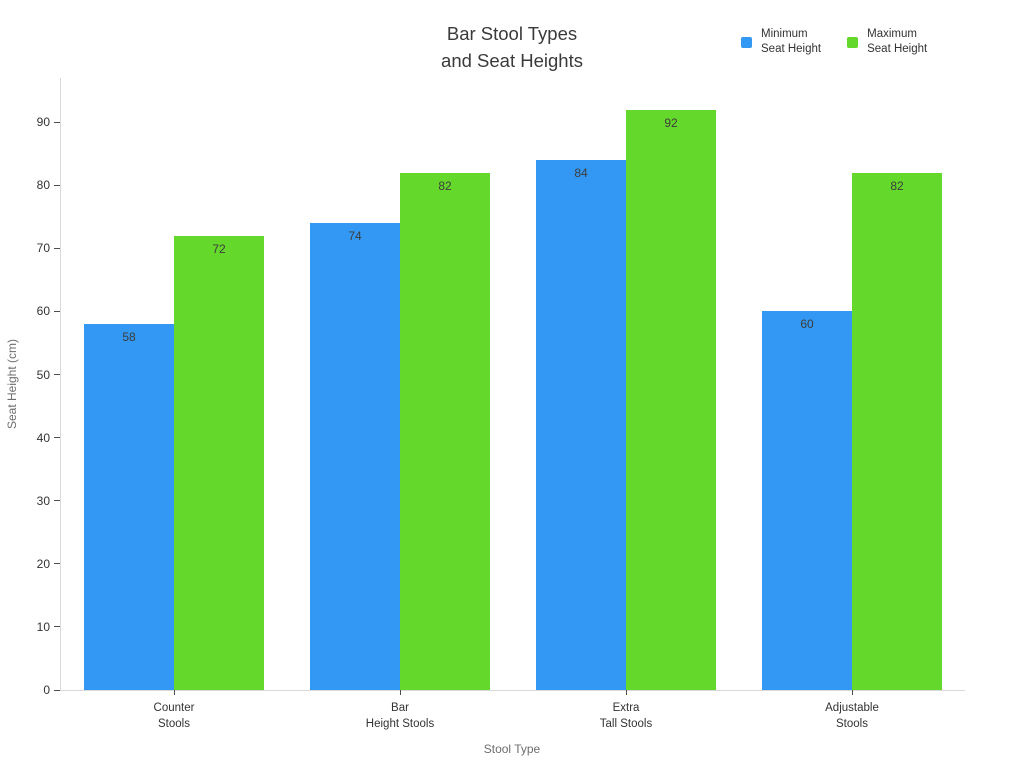 The height and width of the screenshot is (768, 1024). Describe the element at coordinates (626, 716) in the screenshot. I see `x-category-label: Extra Tall Stools` at that location.